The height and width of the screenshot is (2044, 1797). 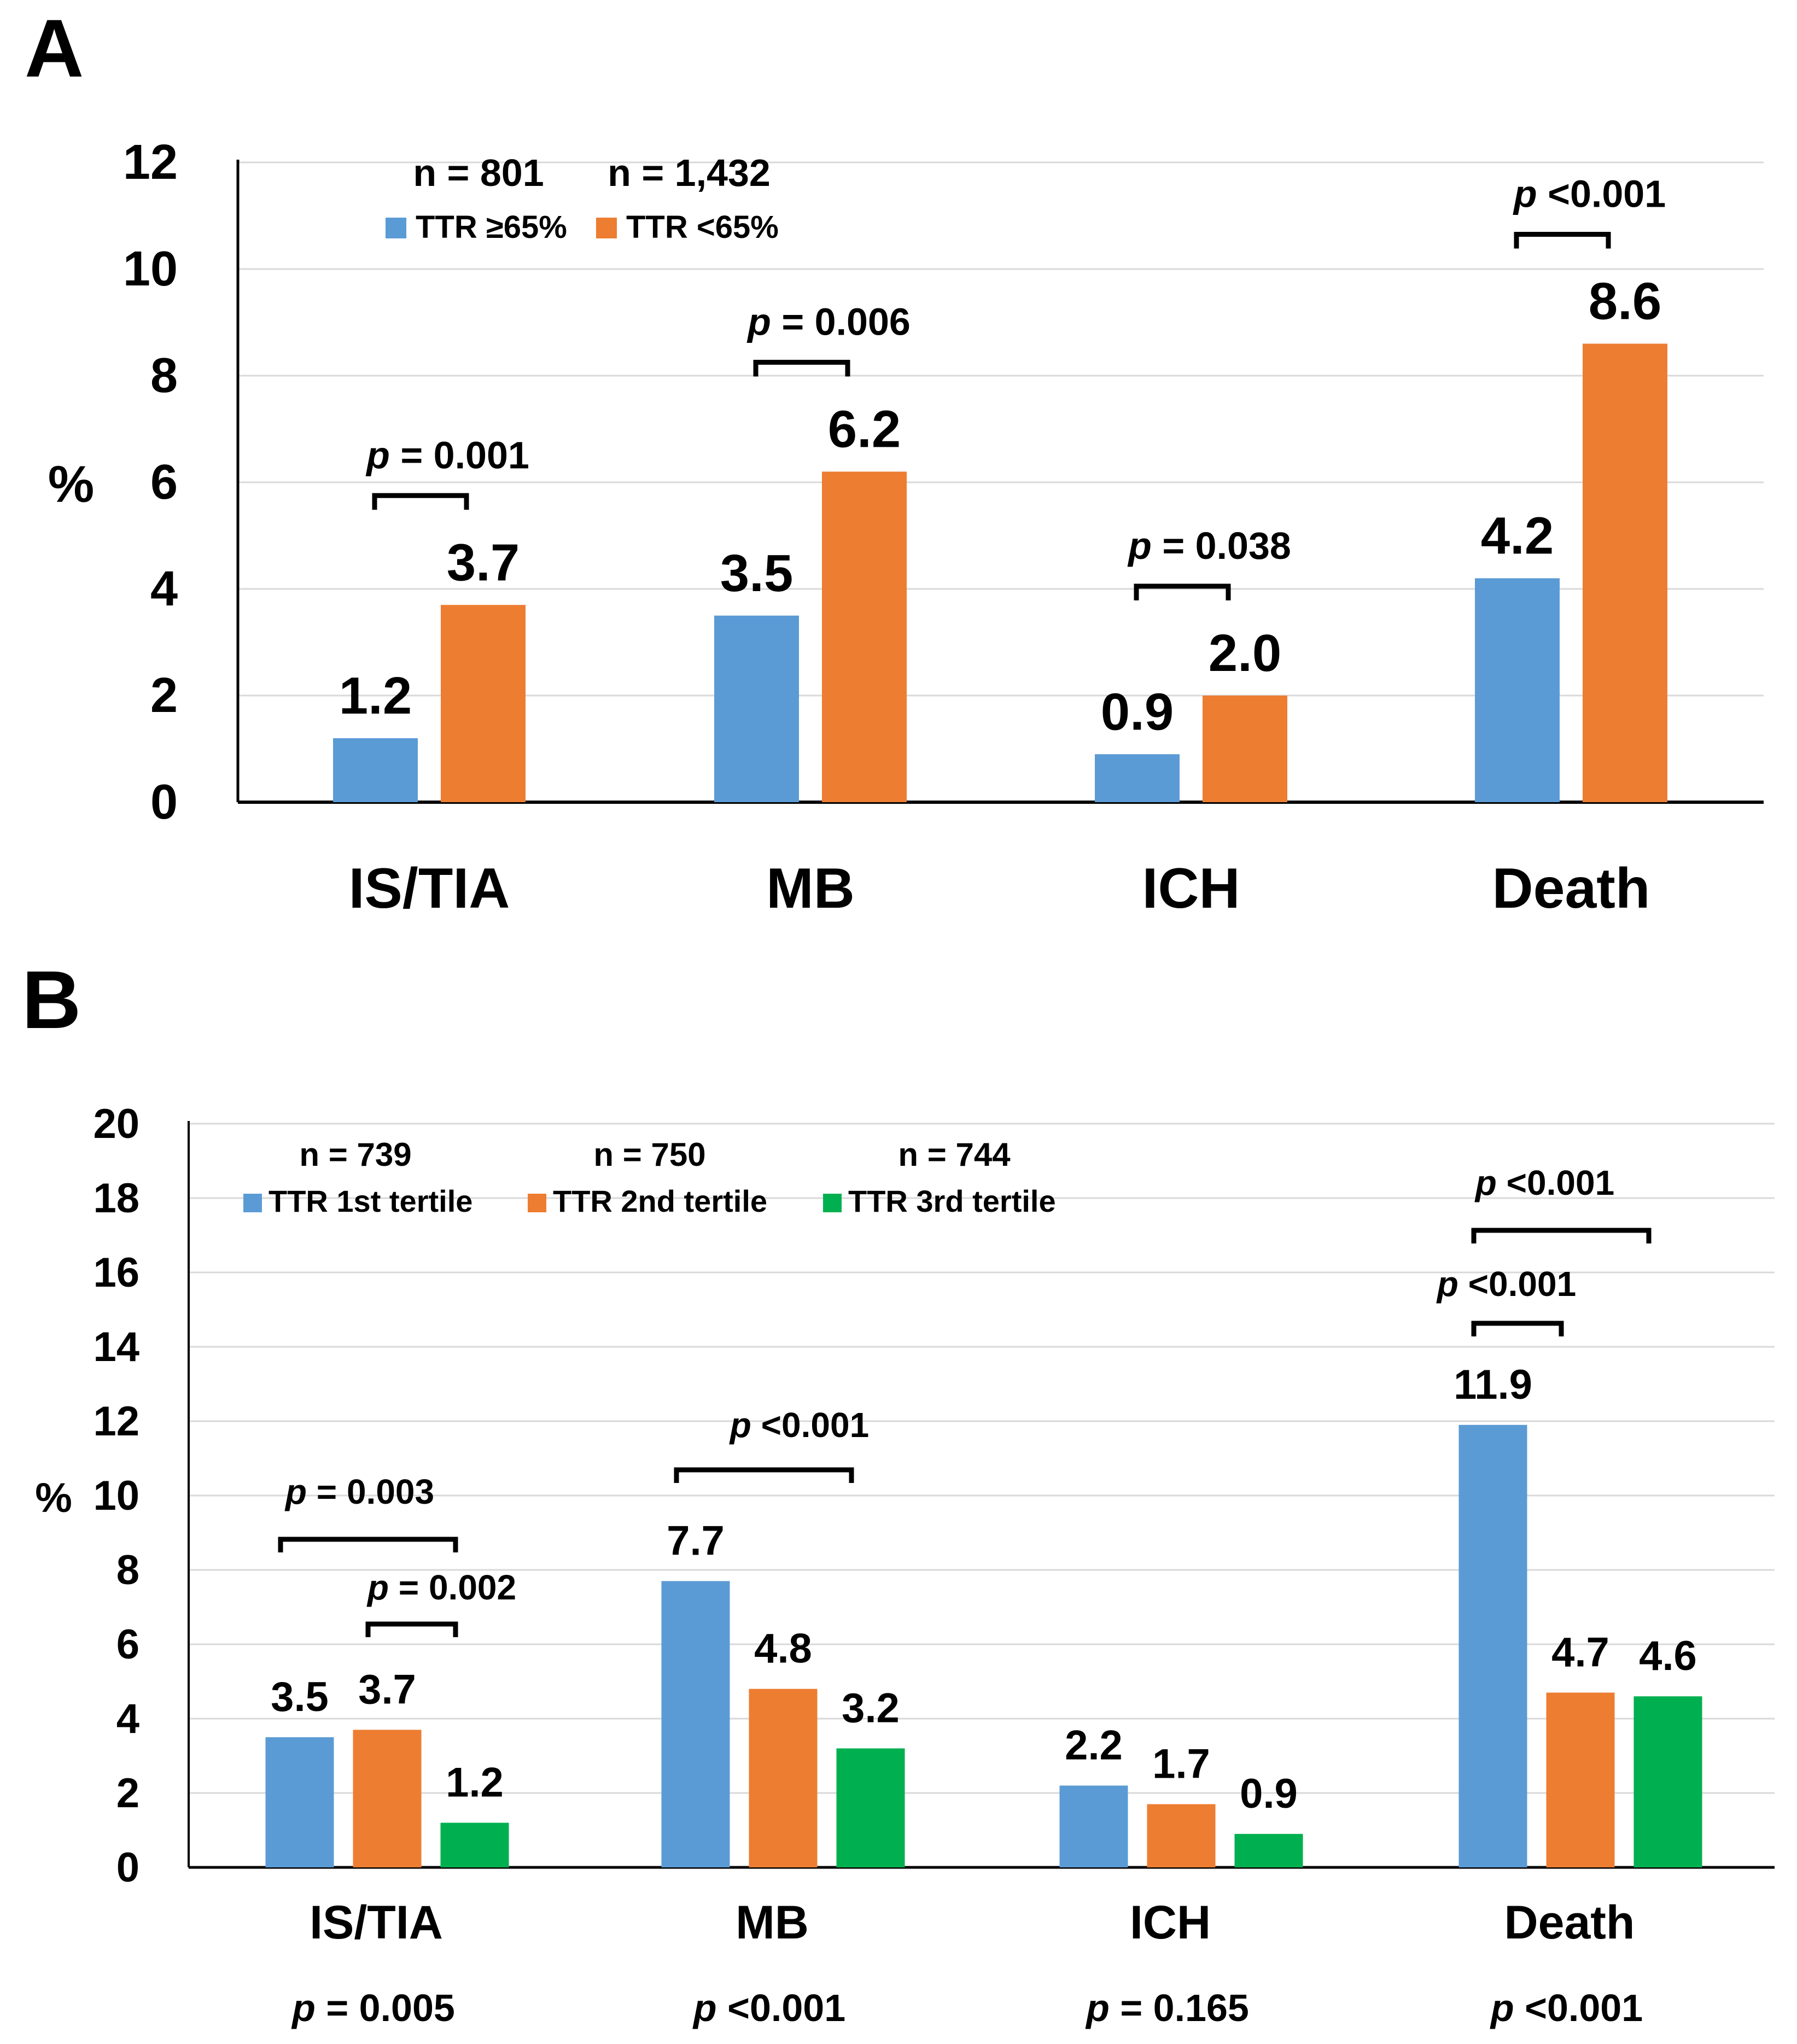 What do you see at coordinates (475, 1782) in the screenshot?
I see `value-label: 1.2` at bounding box center [475, 1782].